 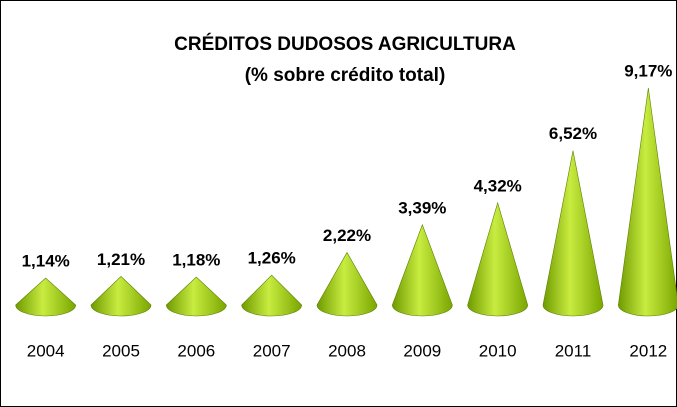 I want to click on chart-subtitle: (% sobre crédito total), so click(x=345, y=75).